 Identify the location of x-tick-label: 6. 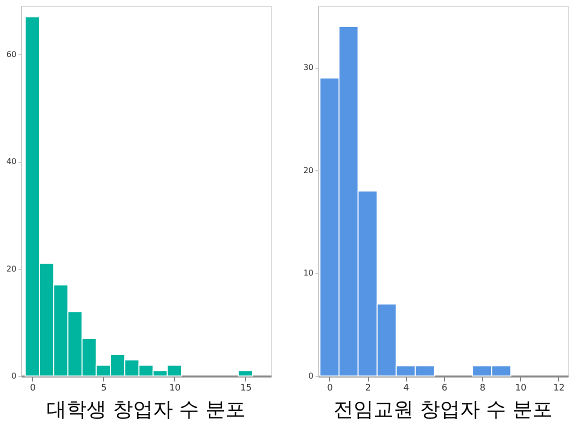
(445, 389).